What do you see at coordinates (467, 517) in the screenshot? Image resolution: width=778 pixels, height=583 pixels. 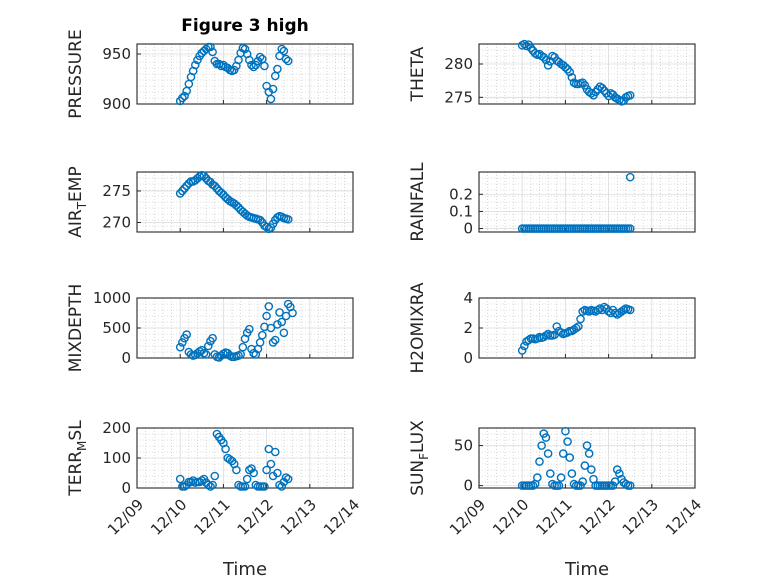 I see `x-tick-label: 12/09` at bounding box center [467, 517].